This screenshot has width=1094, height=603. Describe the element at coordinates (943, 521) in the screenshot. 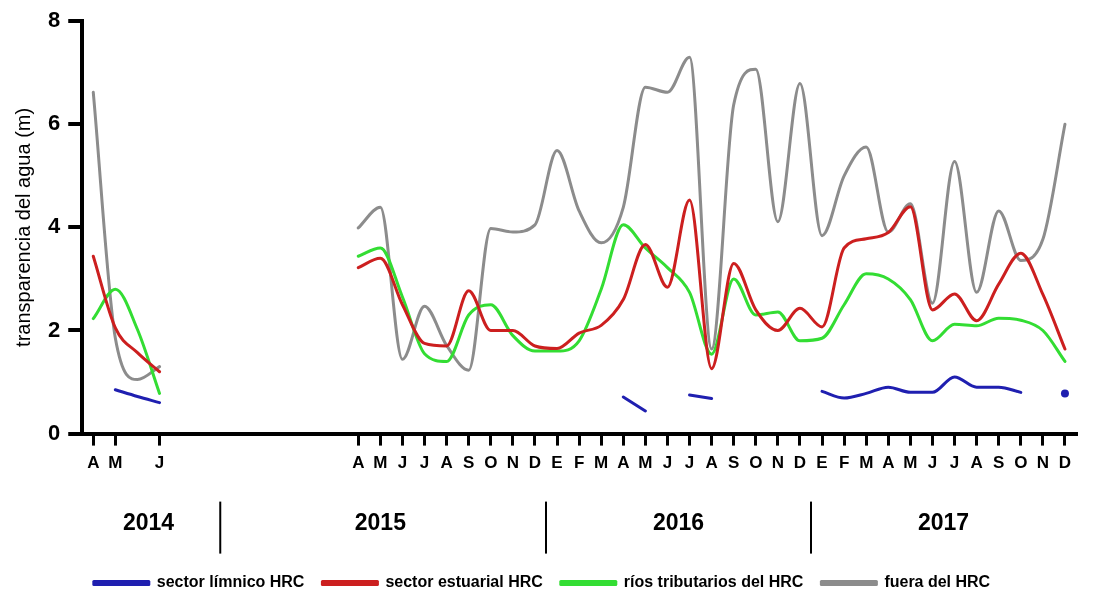

I see `text: 2017` at that location.